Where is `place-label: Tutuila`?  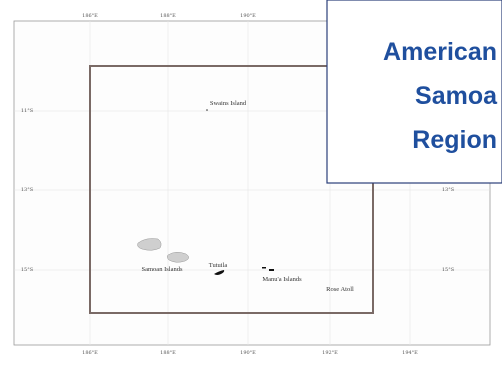 place-label: Tutuila is located at coordinates (218, 265).